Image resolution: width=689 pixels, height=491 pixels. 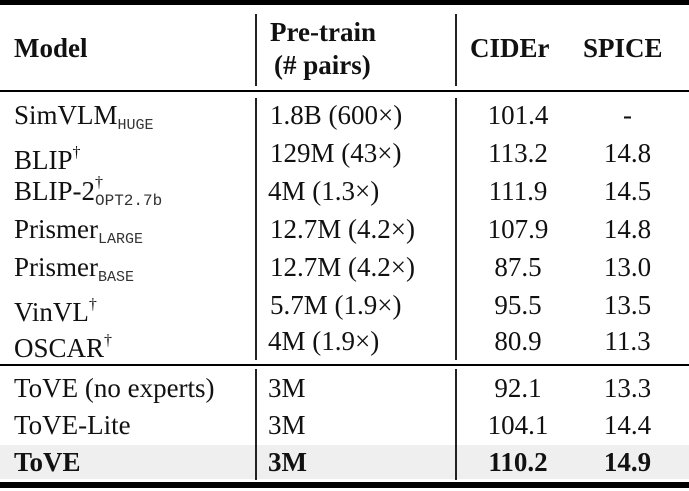 I want to click on spice-cell: 11.3, so click(x=627, y=341).